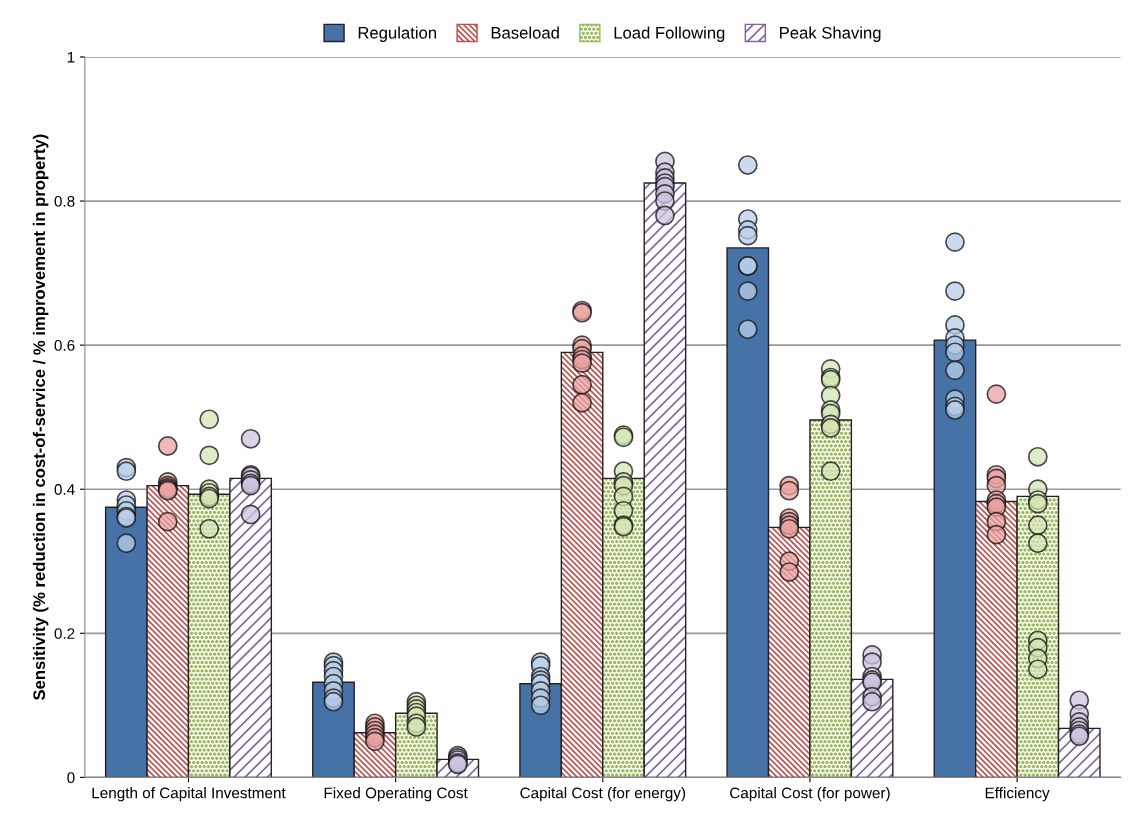  Describe the element at coordinates (71, 778) in the screenshot. I see `y-tick-label: 0` at that location.